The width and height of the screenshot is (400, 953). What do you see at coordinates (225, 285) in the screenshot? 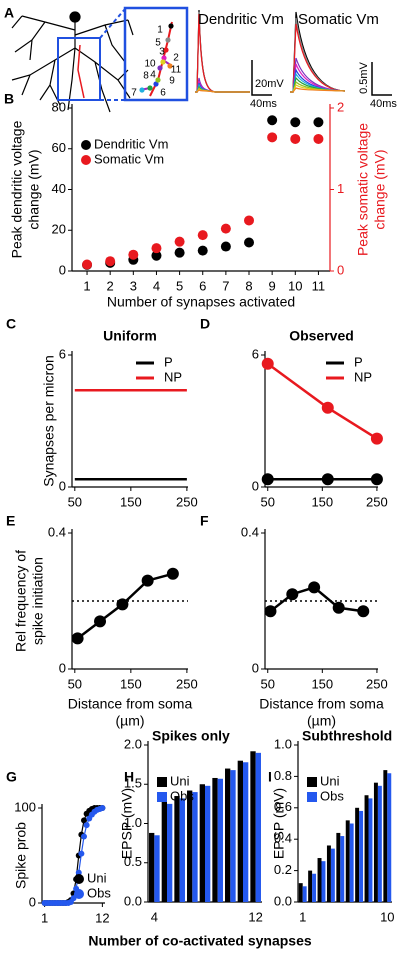
I see `x-tick-label: 7` at bounding box center [225, 285].